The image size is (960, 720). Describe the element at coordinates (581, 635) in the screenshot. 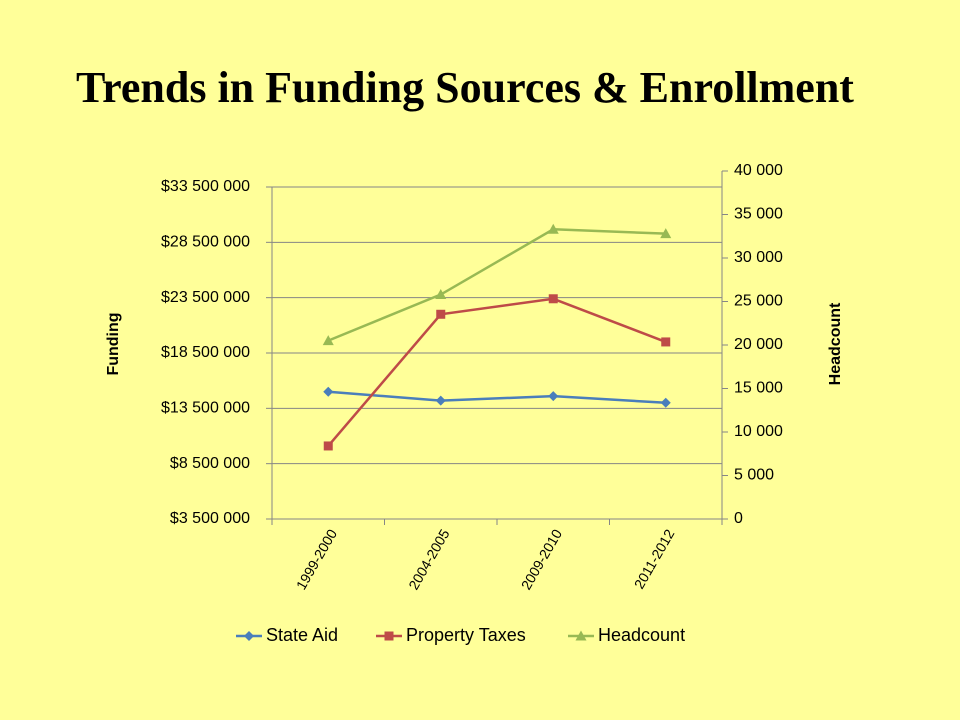

I see `legend-headcount-marker` at that location.